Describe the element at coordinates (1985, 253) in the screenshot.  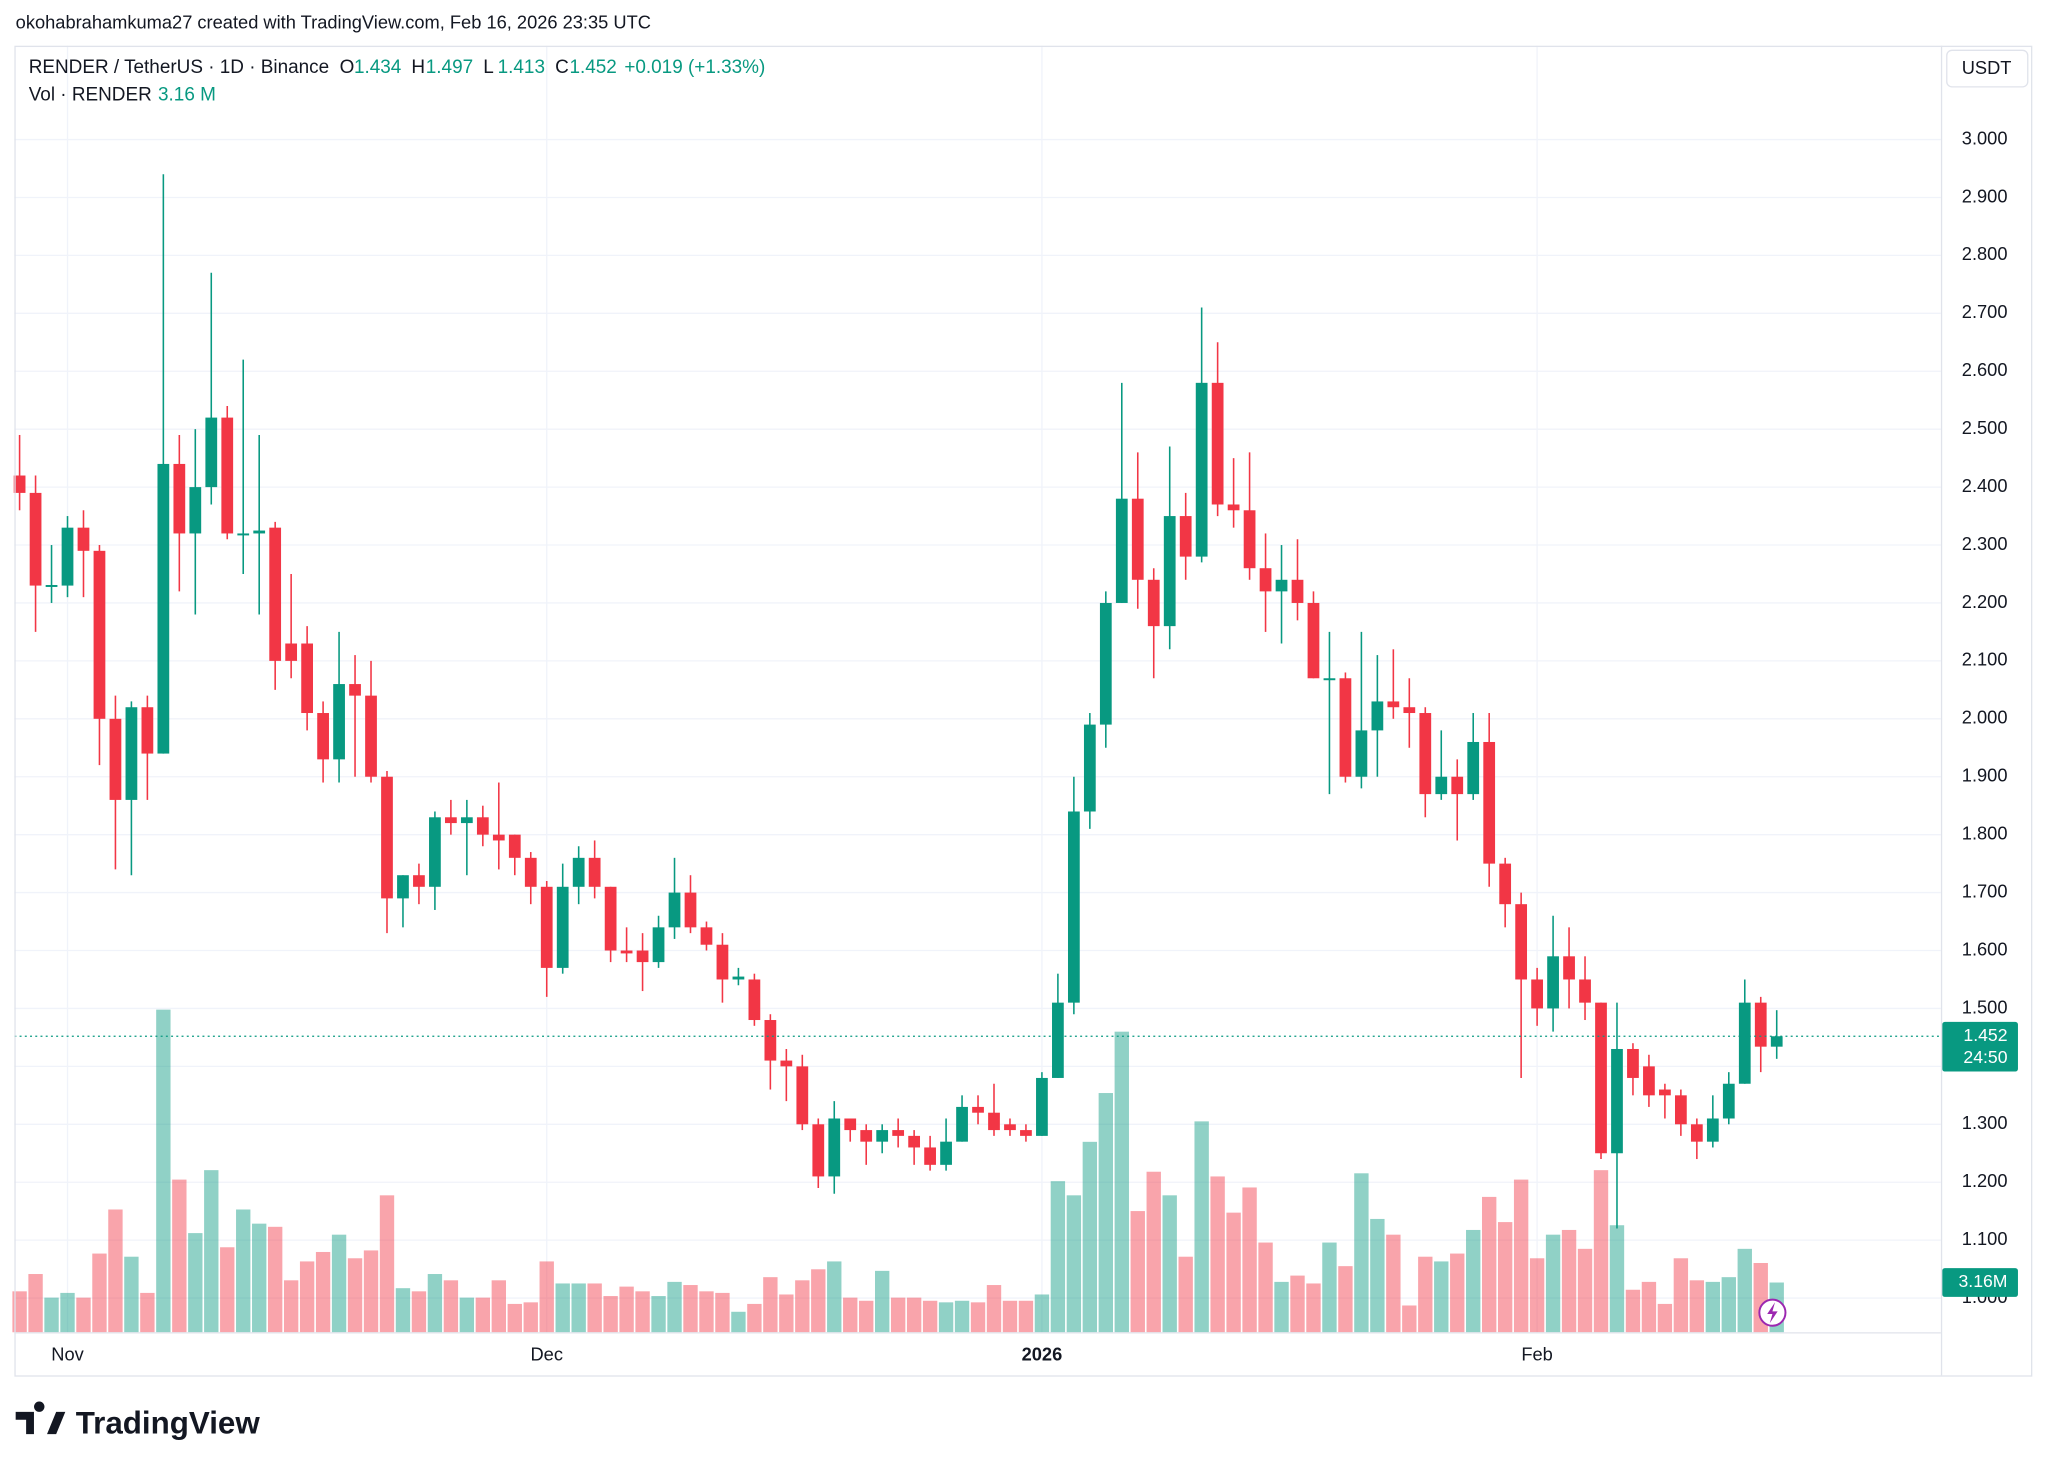
I see `y-tick-label: 2.800` at that location.